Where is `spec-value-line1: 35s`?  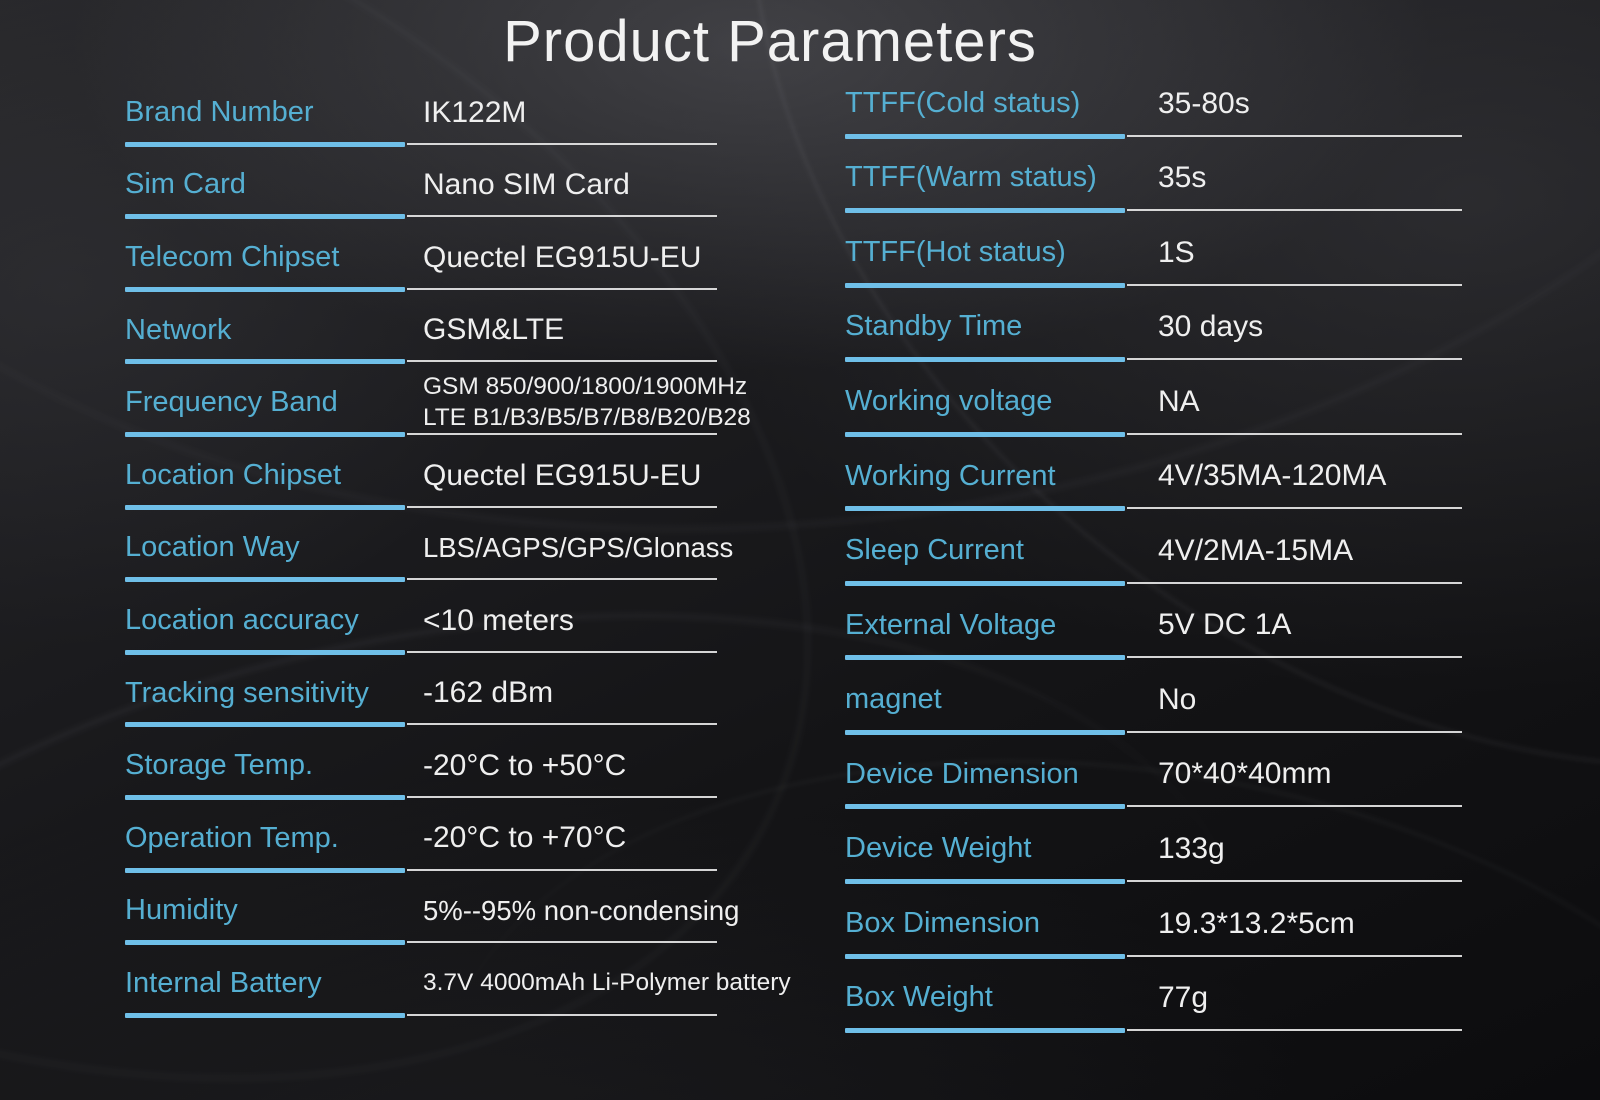
spec-value-line1: 35s is located at coordinates (1182, 178).